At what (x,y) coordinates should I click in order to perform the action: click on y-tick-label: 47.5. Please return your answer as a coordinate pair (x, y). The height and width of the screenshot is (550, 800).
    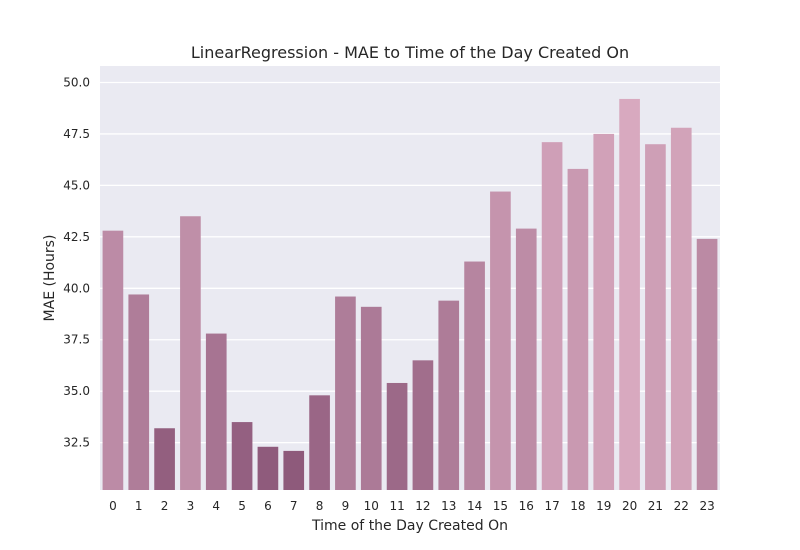
    Looking at the image, I should click on (76, 134).